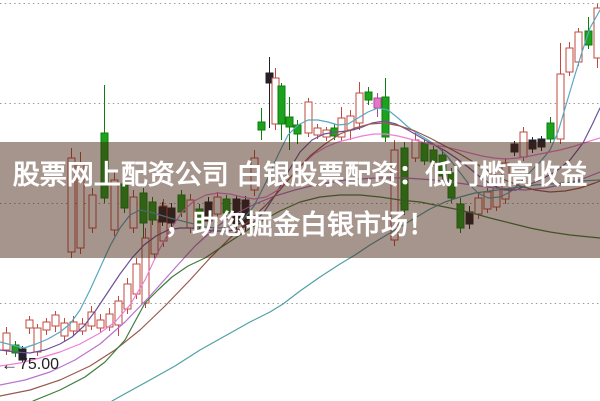  I want to click on price-marker-label: ← 75.00, so click(30, 365).